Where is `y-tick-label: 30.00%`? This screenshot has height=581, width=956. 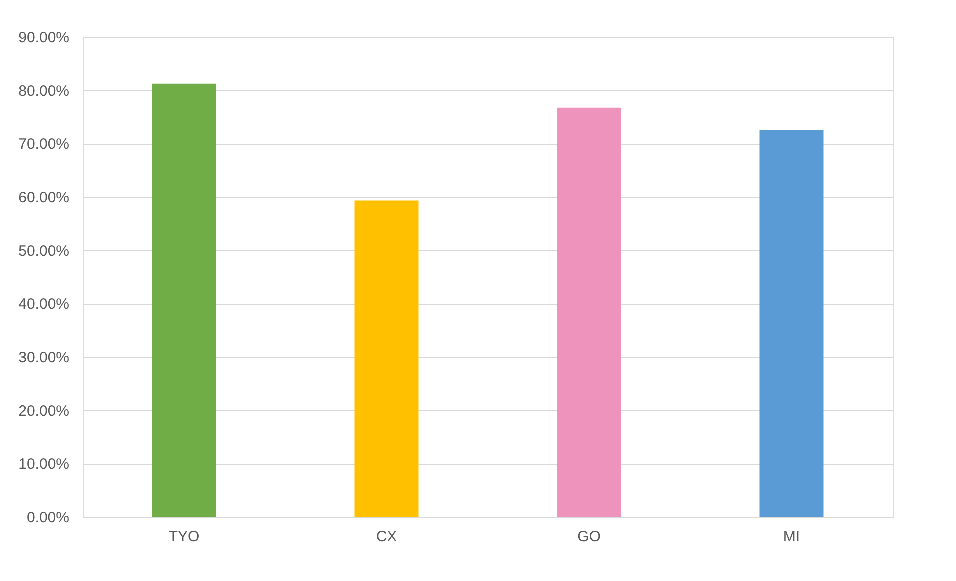 y-tick-label: 30.00% is located at coordinates (44, 358).